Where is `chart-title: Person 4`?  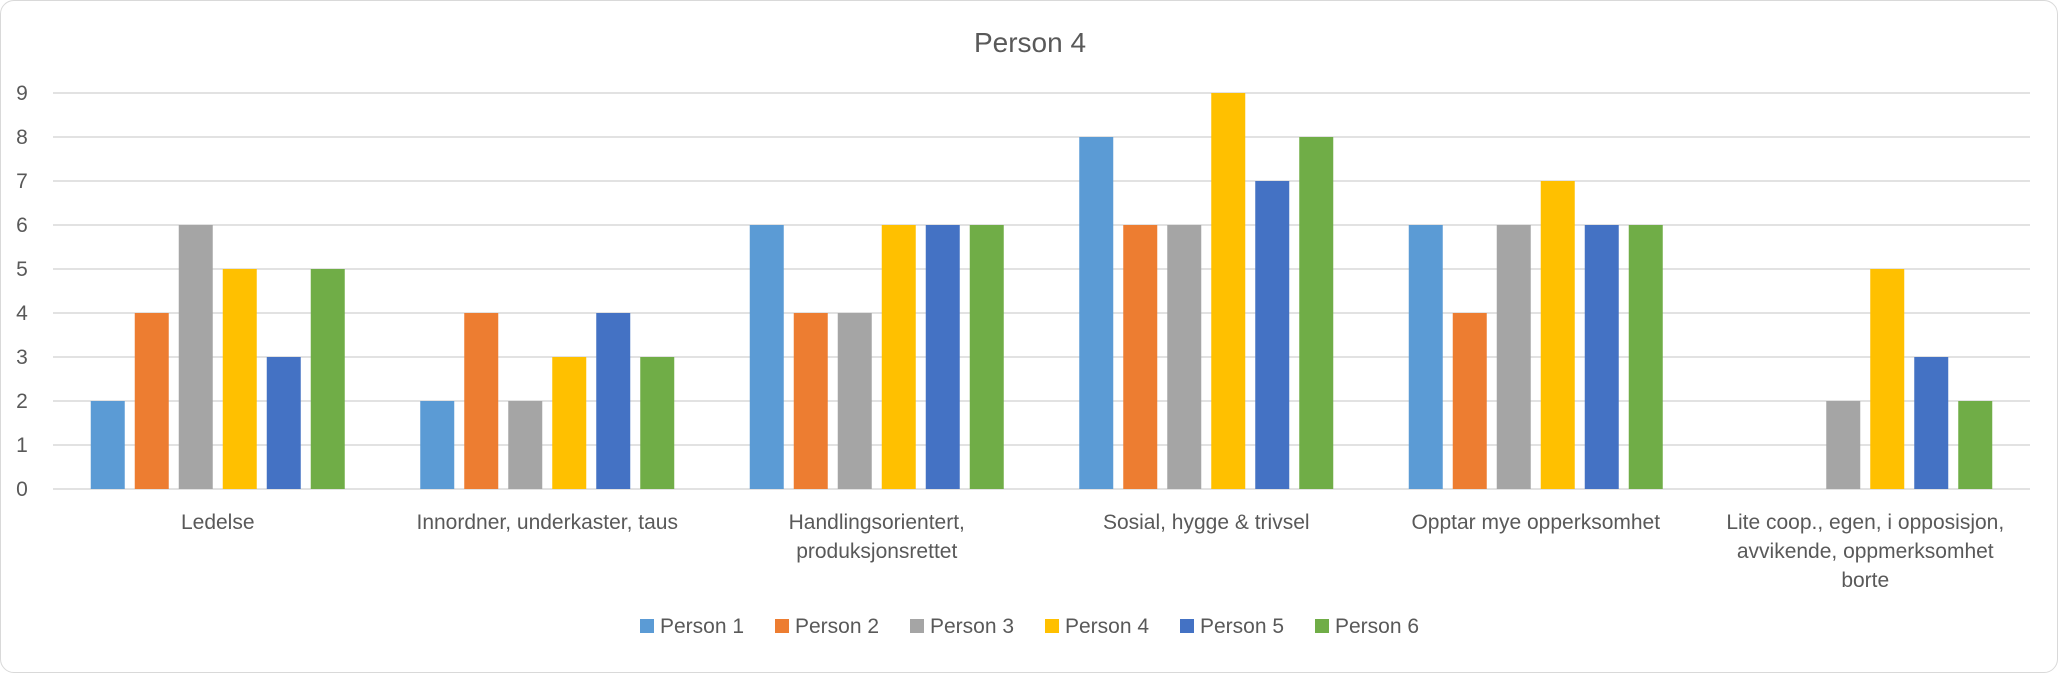 chart-title: Person 4 is located at coordinates (1030, 42).